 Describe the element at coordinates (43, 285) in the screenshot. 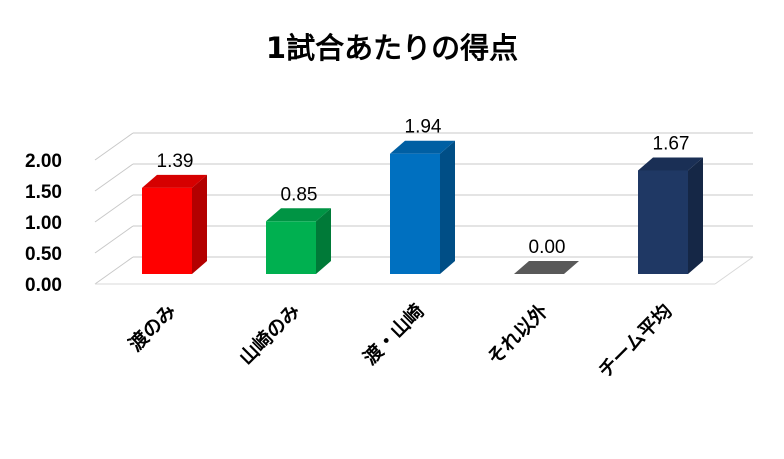

I see `y-tick-label: 0.00` at that location.